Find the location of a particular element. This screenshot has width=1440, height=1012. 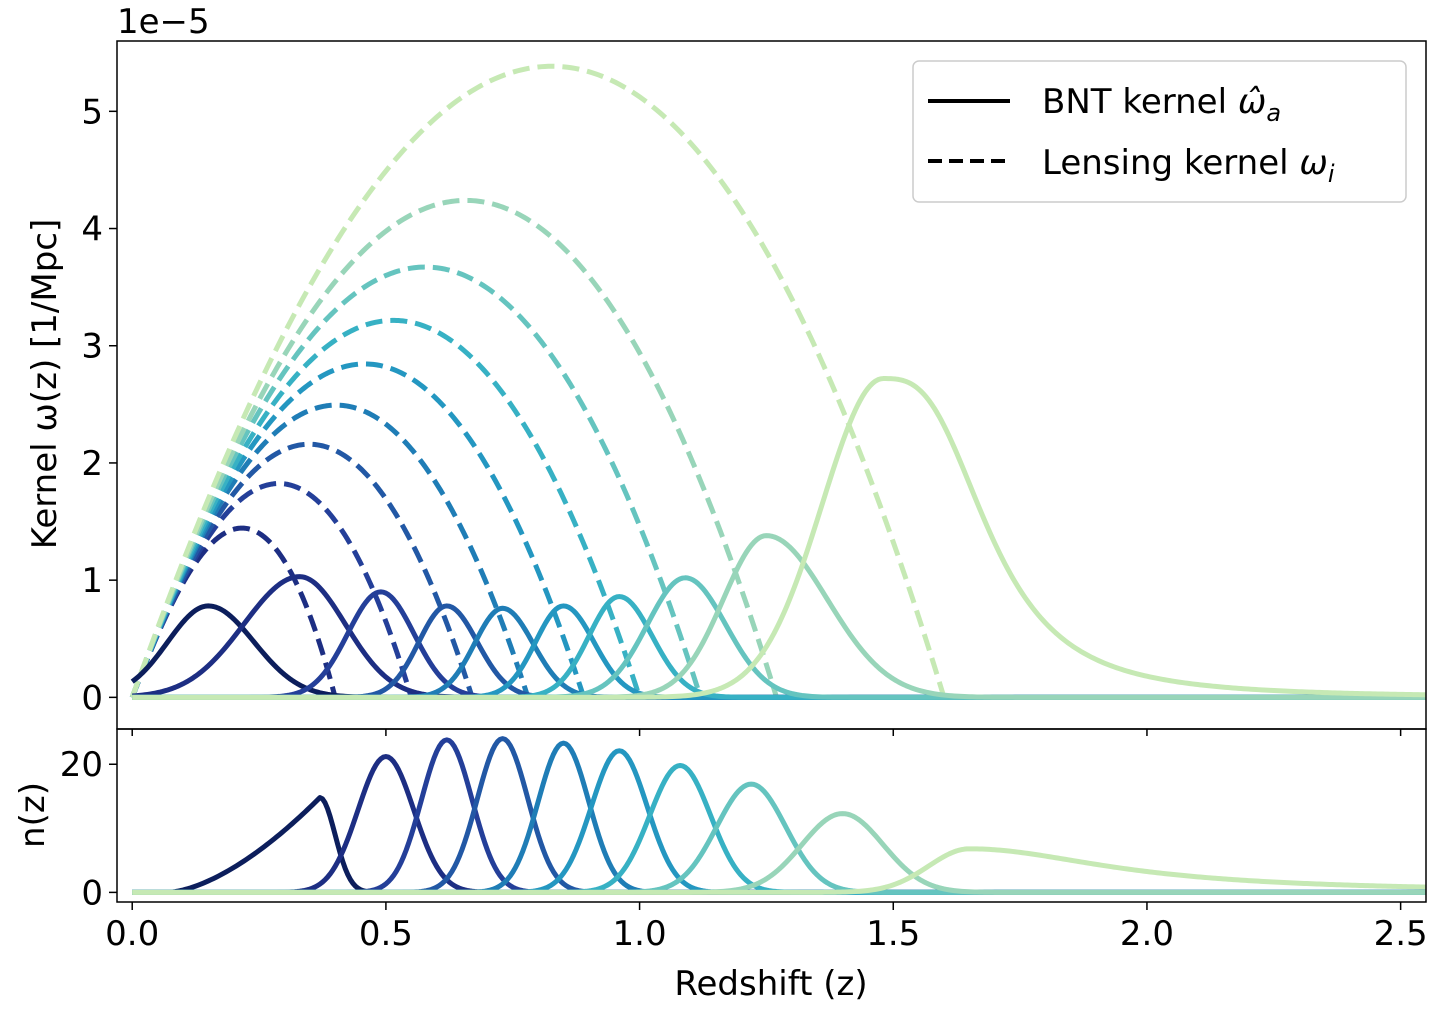

top-y-tick-label: 1 is located at coordinates (92, 581).